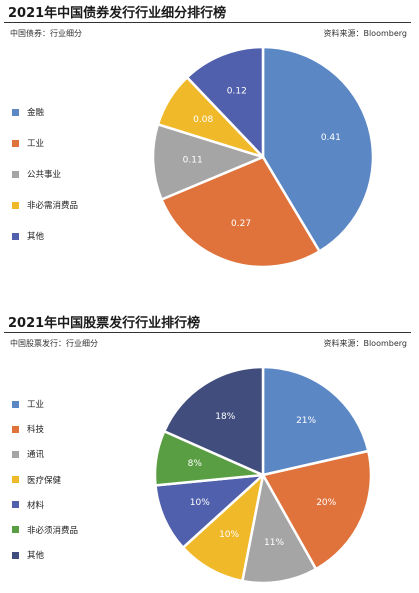 This screenshot has height=593, width=419. Describe the element at coordinates (53, 206) in the screenshot. I see `legend-label: 非必需消费品` at that location.